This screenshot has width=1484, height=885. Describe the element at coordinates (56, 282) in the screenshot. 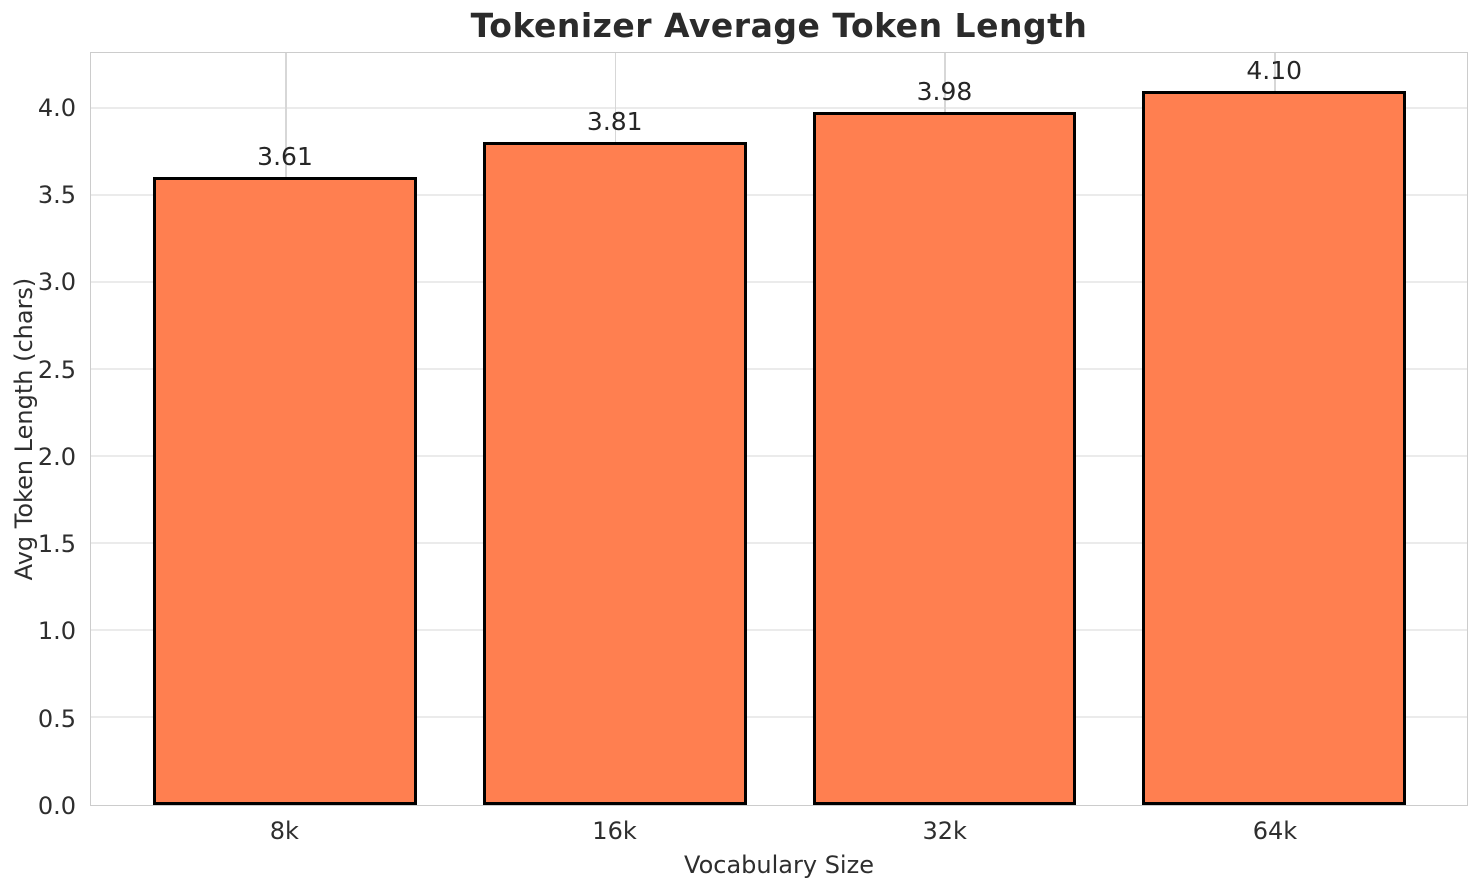

I see `y-tick-label: 3.0` at that location.